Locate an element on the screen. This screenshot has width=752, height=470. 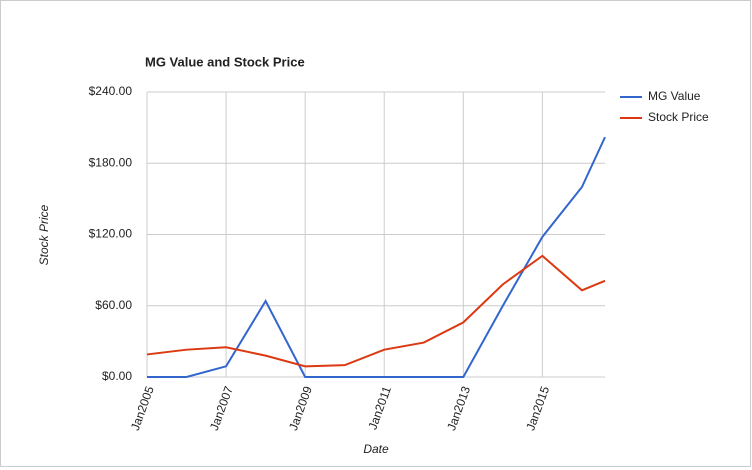
x-axis-title: Date is located at coordinates (376, 449).